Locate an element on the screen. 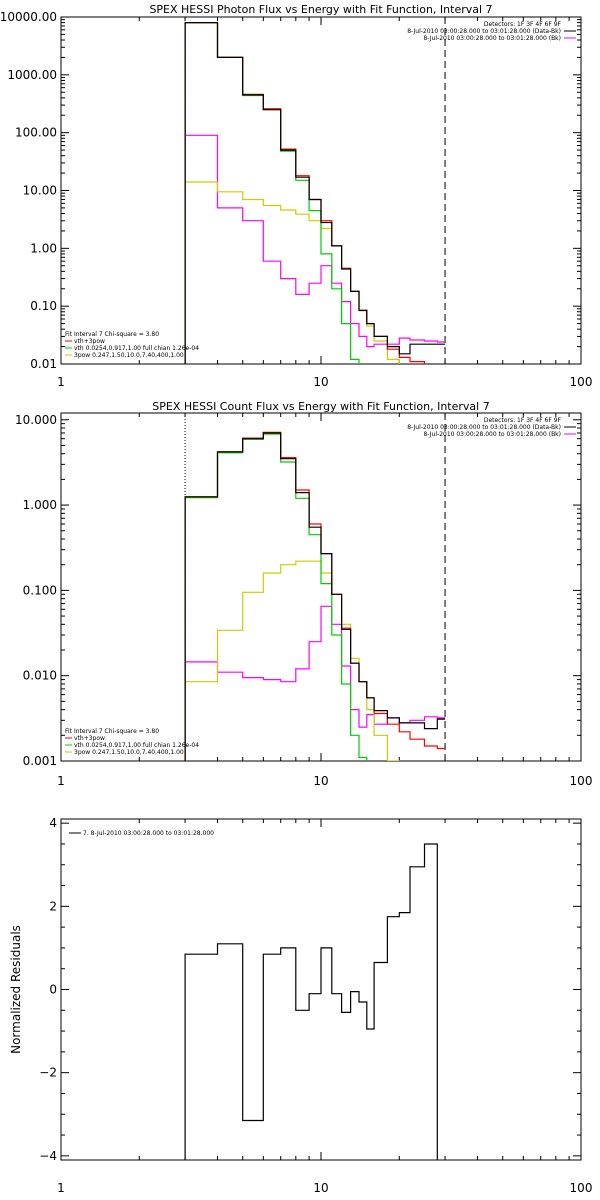 The width and height of the screenshot is (600, 1200). y-tick-label: 0.01 is located at coordinates (43, 364).